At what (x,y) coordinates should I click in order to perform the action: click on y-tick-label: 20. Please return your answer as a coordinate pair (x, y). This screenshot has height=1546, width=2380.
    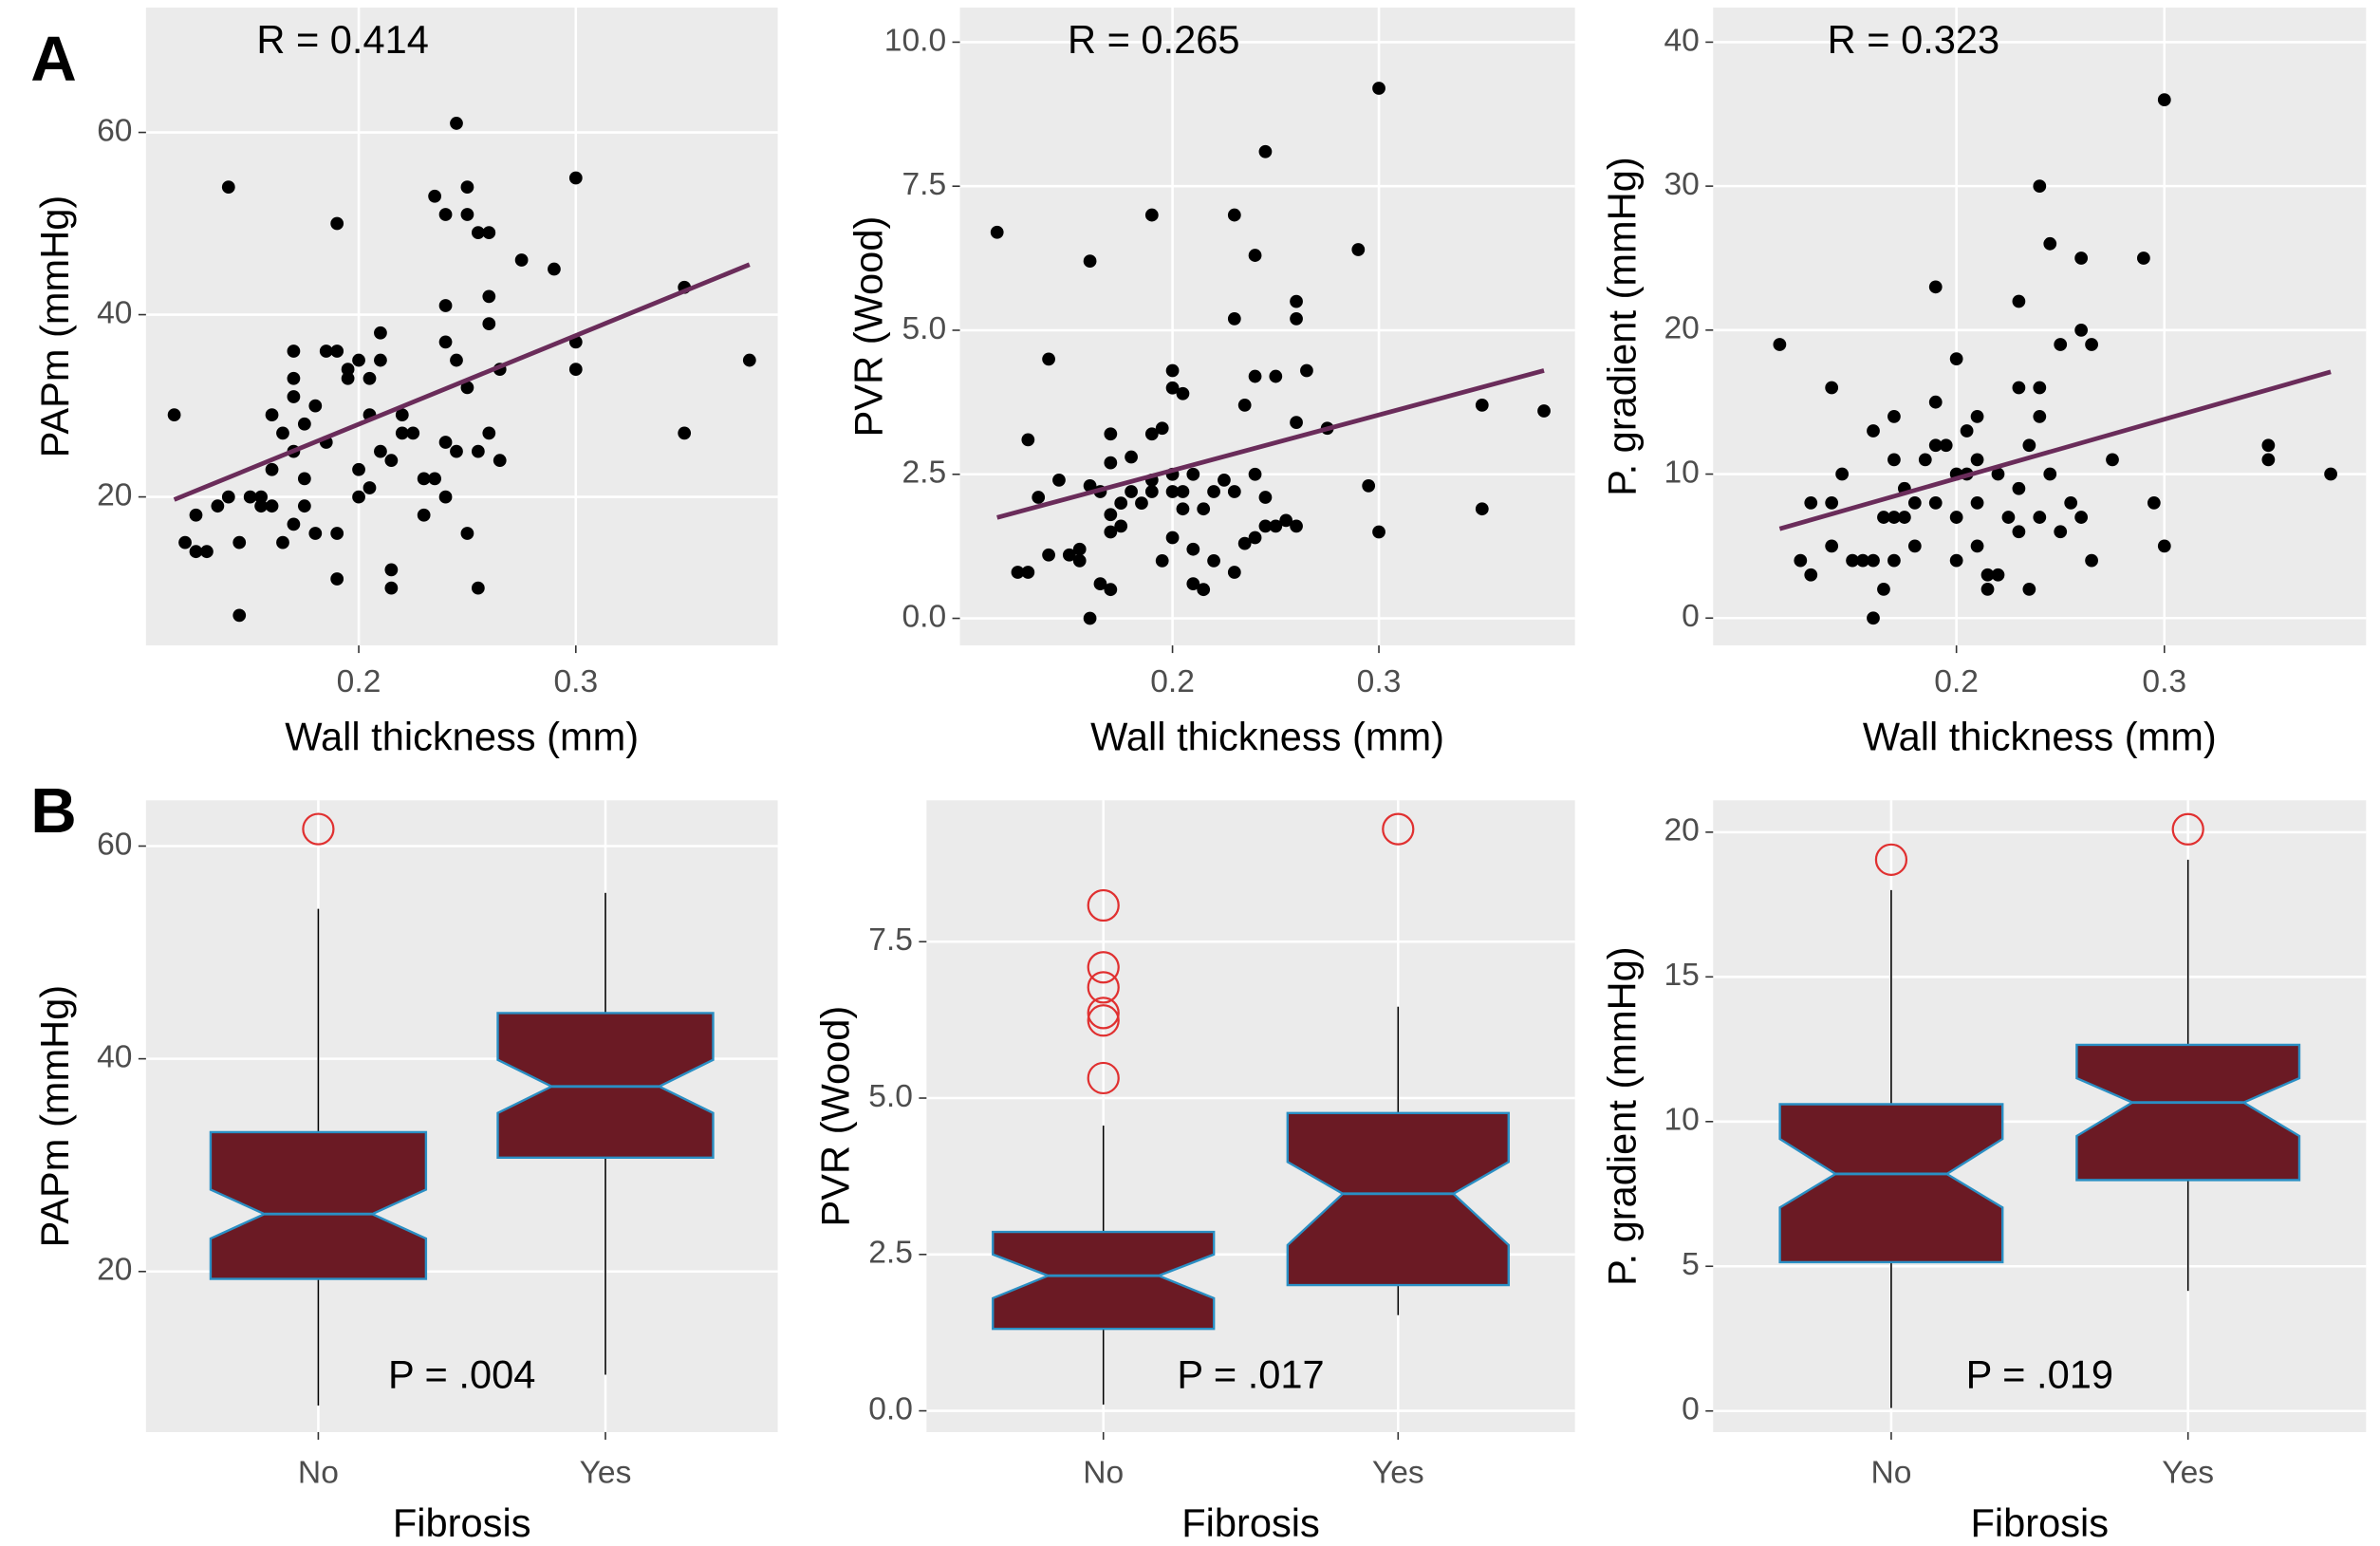
    Looking at the image, I should click on (1681, 328).